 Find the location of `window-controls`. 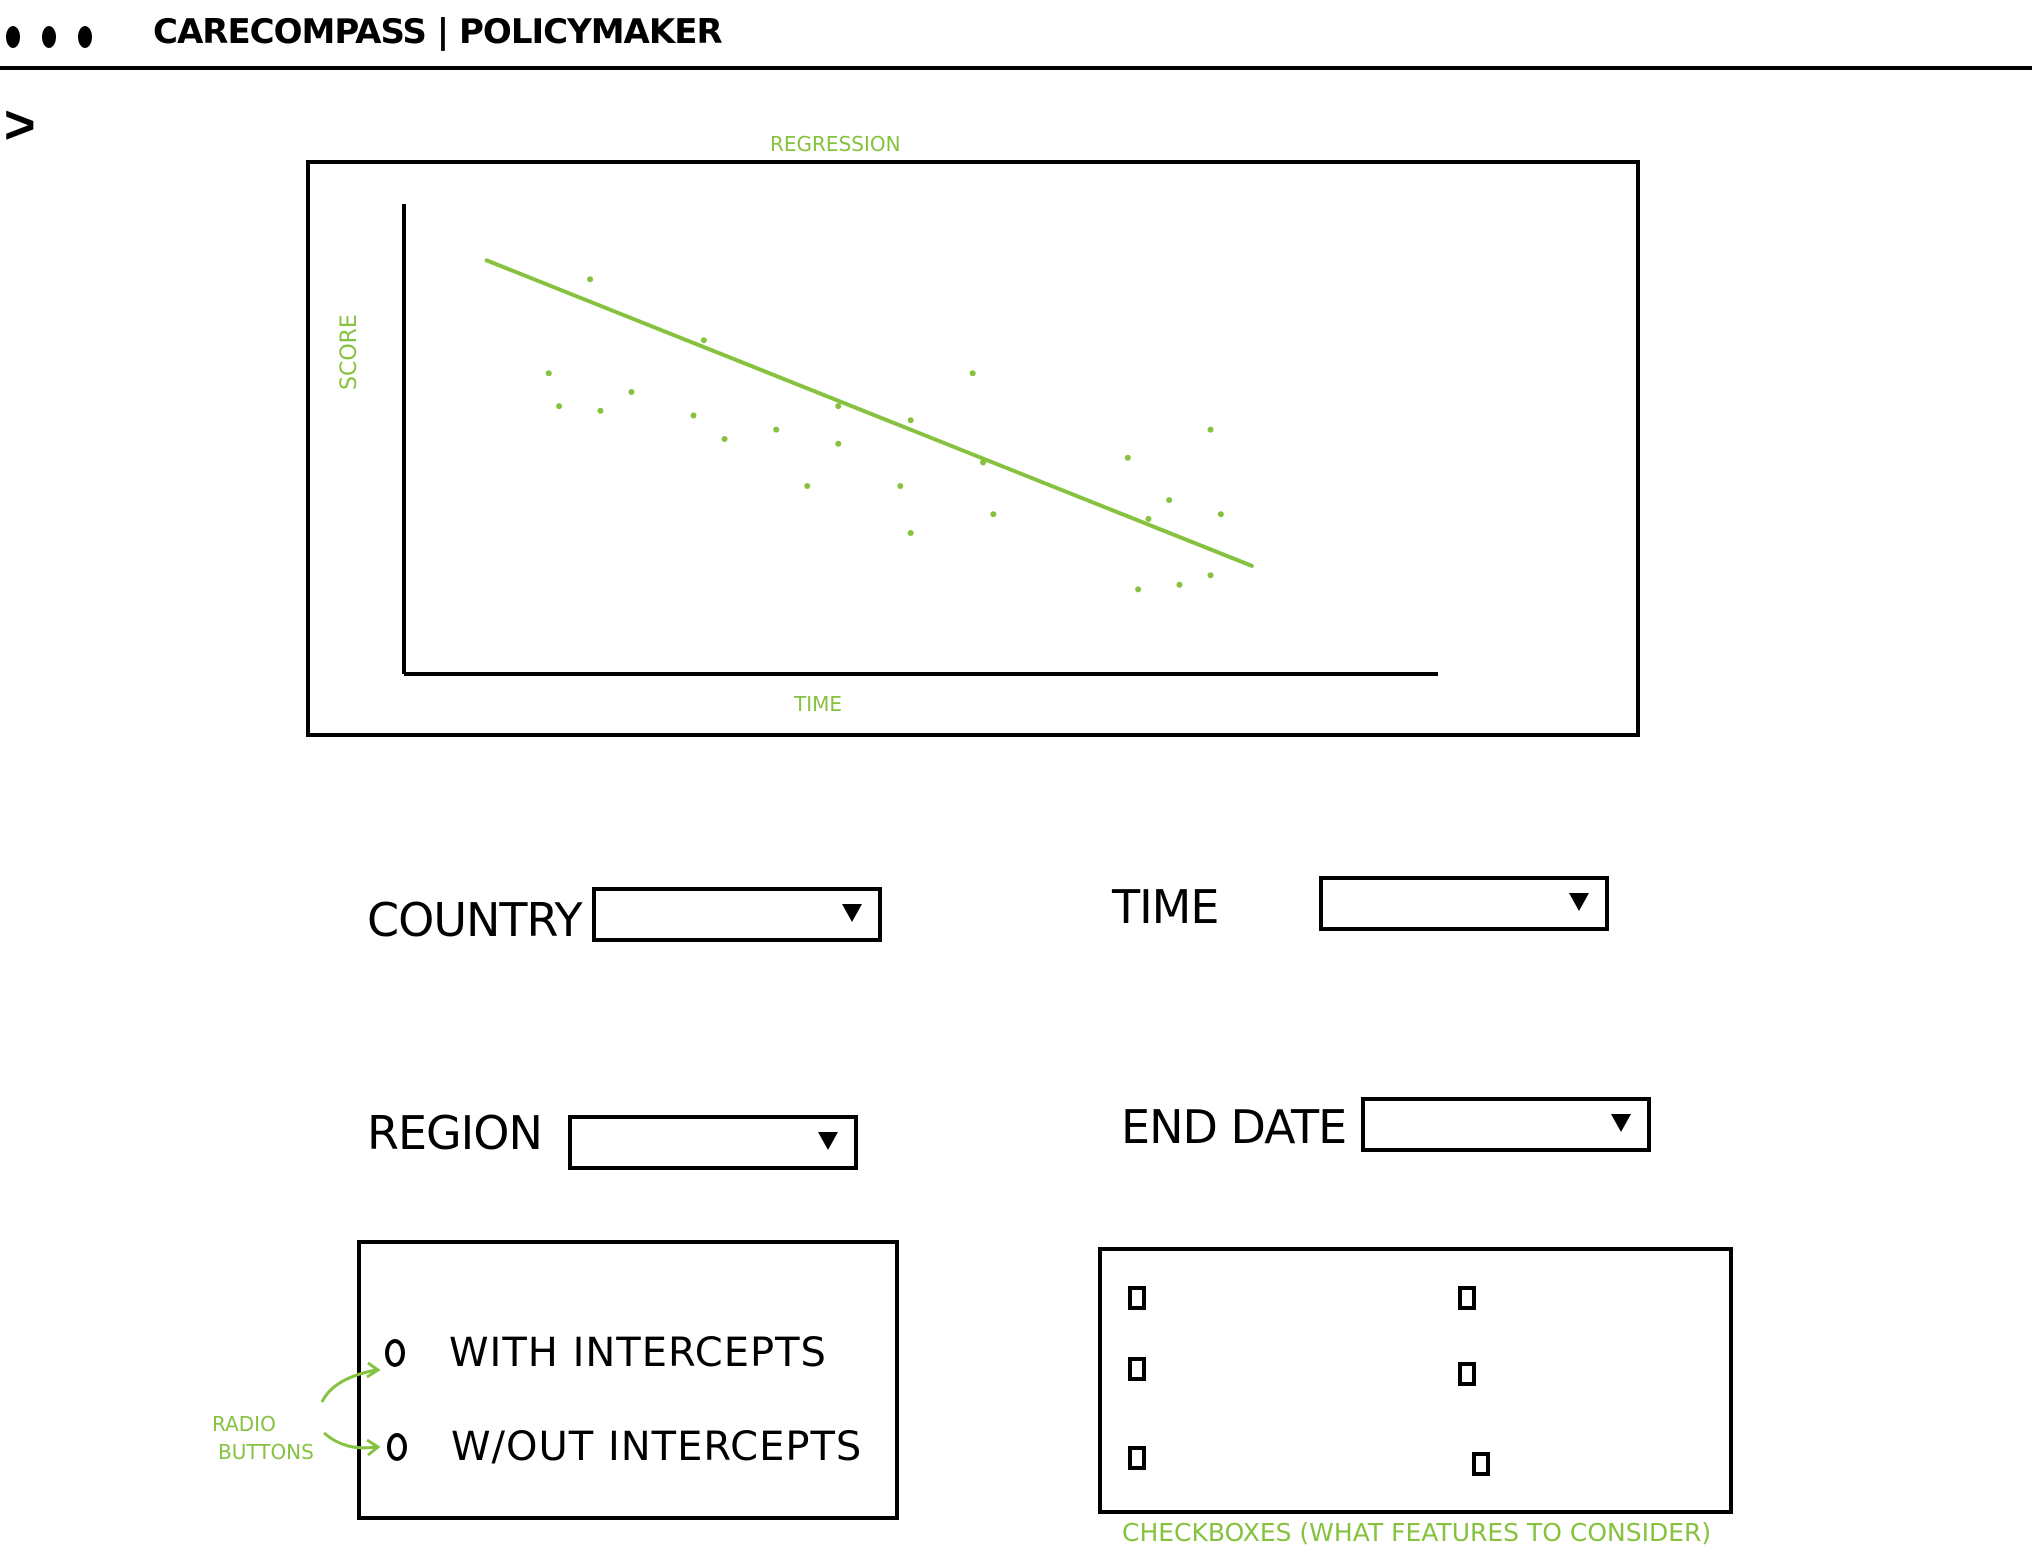

window-controls is located at coordinates (49, 37).